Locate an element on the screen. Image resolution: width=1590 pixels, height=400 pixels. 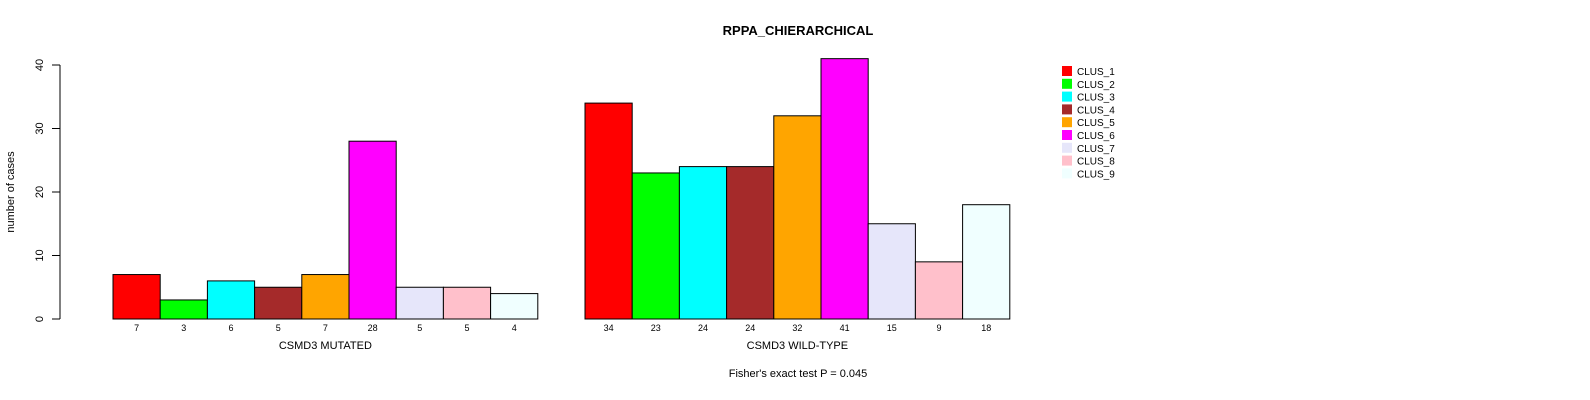
legend-entry: CLUS_2 is located at coordinates (1096, 85).